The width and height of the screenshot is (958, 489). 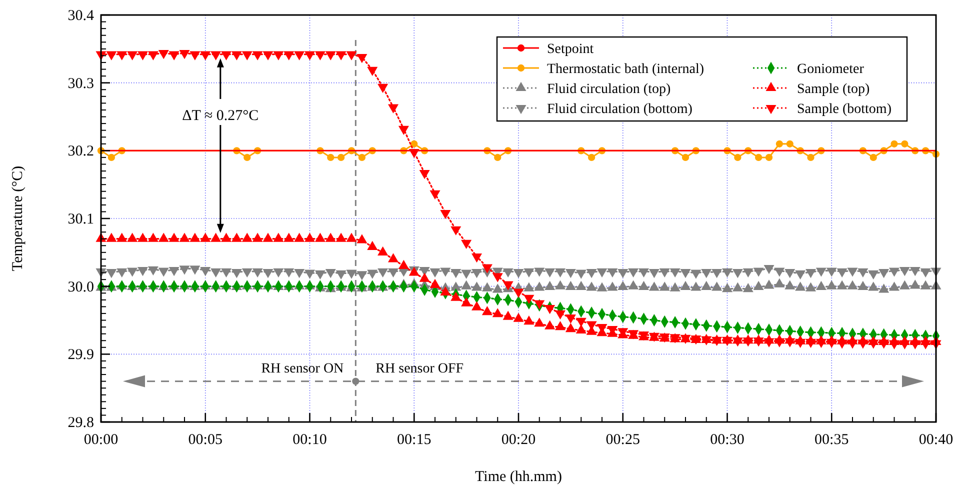 I want to click on x-tick-label: 00:20, so click(x=518, y=440).